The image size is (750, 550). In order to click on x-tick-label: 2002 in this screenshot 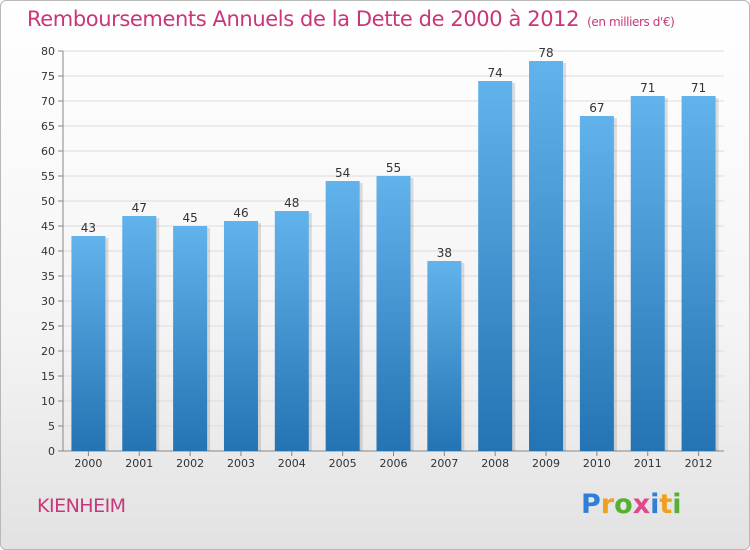, I will do `click(190, 463)`.